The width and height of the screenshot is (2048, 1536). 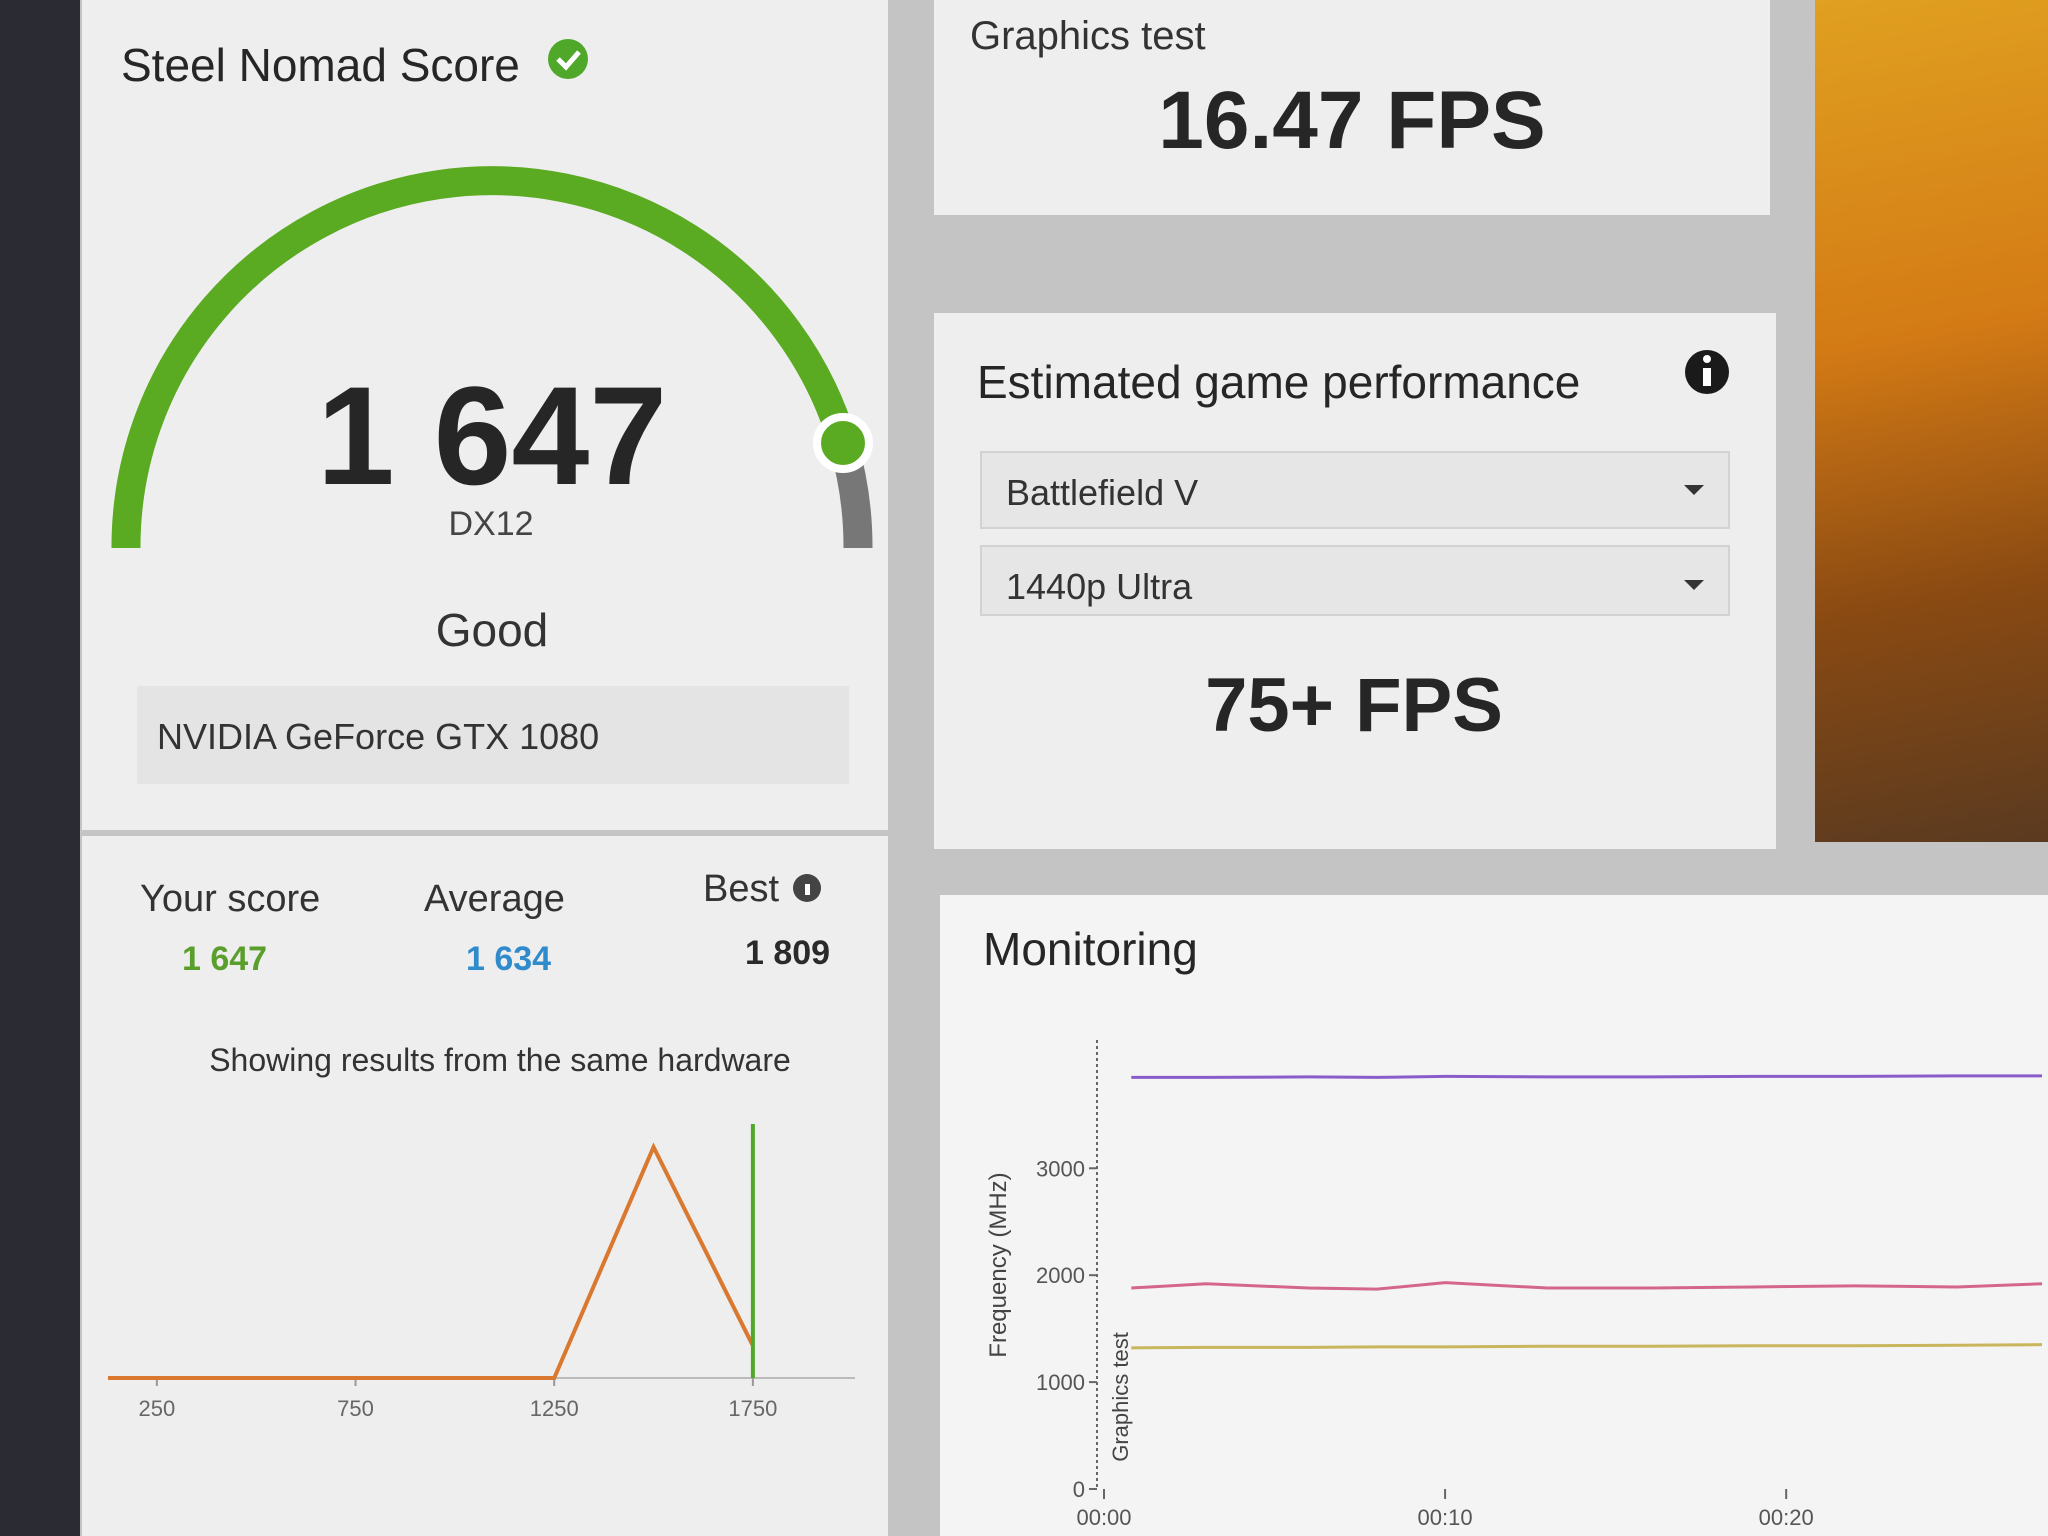 I want to click on y-tick-label: 1000, so click(x=1060, y=1382).